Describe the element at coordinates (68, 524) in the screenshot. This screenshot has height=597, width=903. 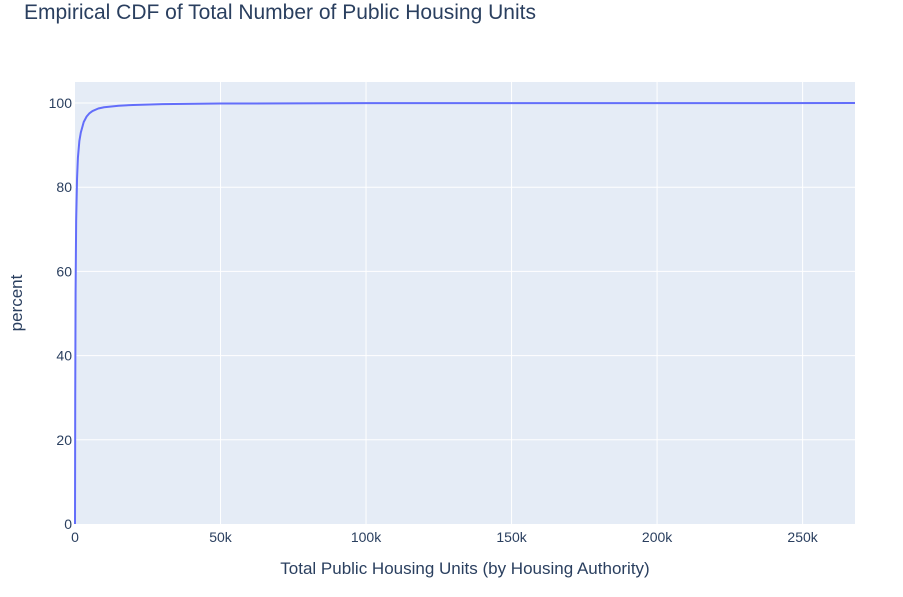
I see `y-tick-label: 0` at that location.